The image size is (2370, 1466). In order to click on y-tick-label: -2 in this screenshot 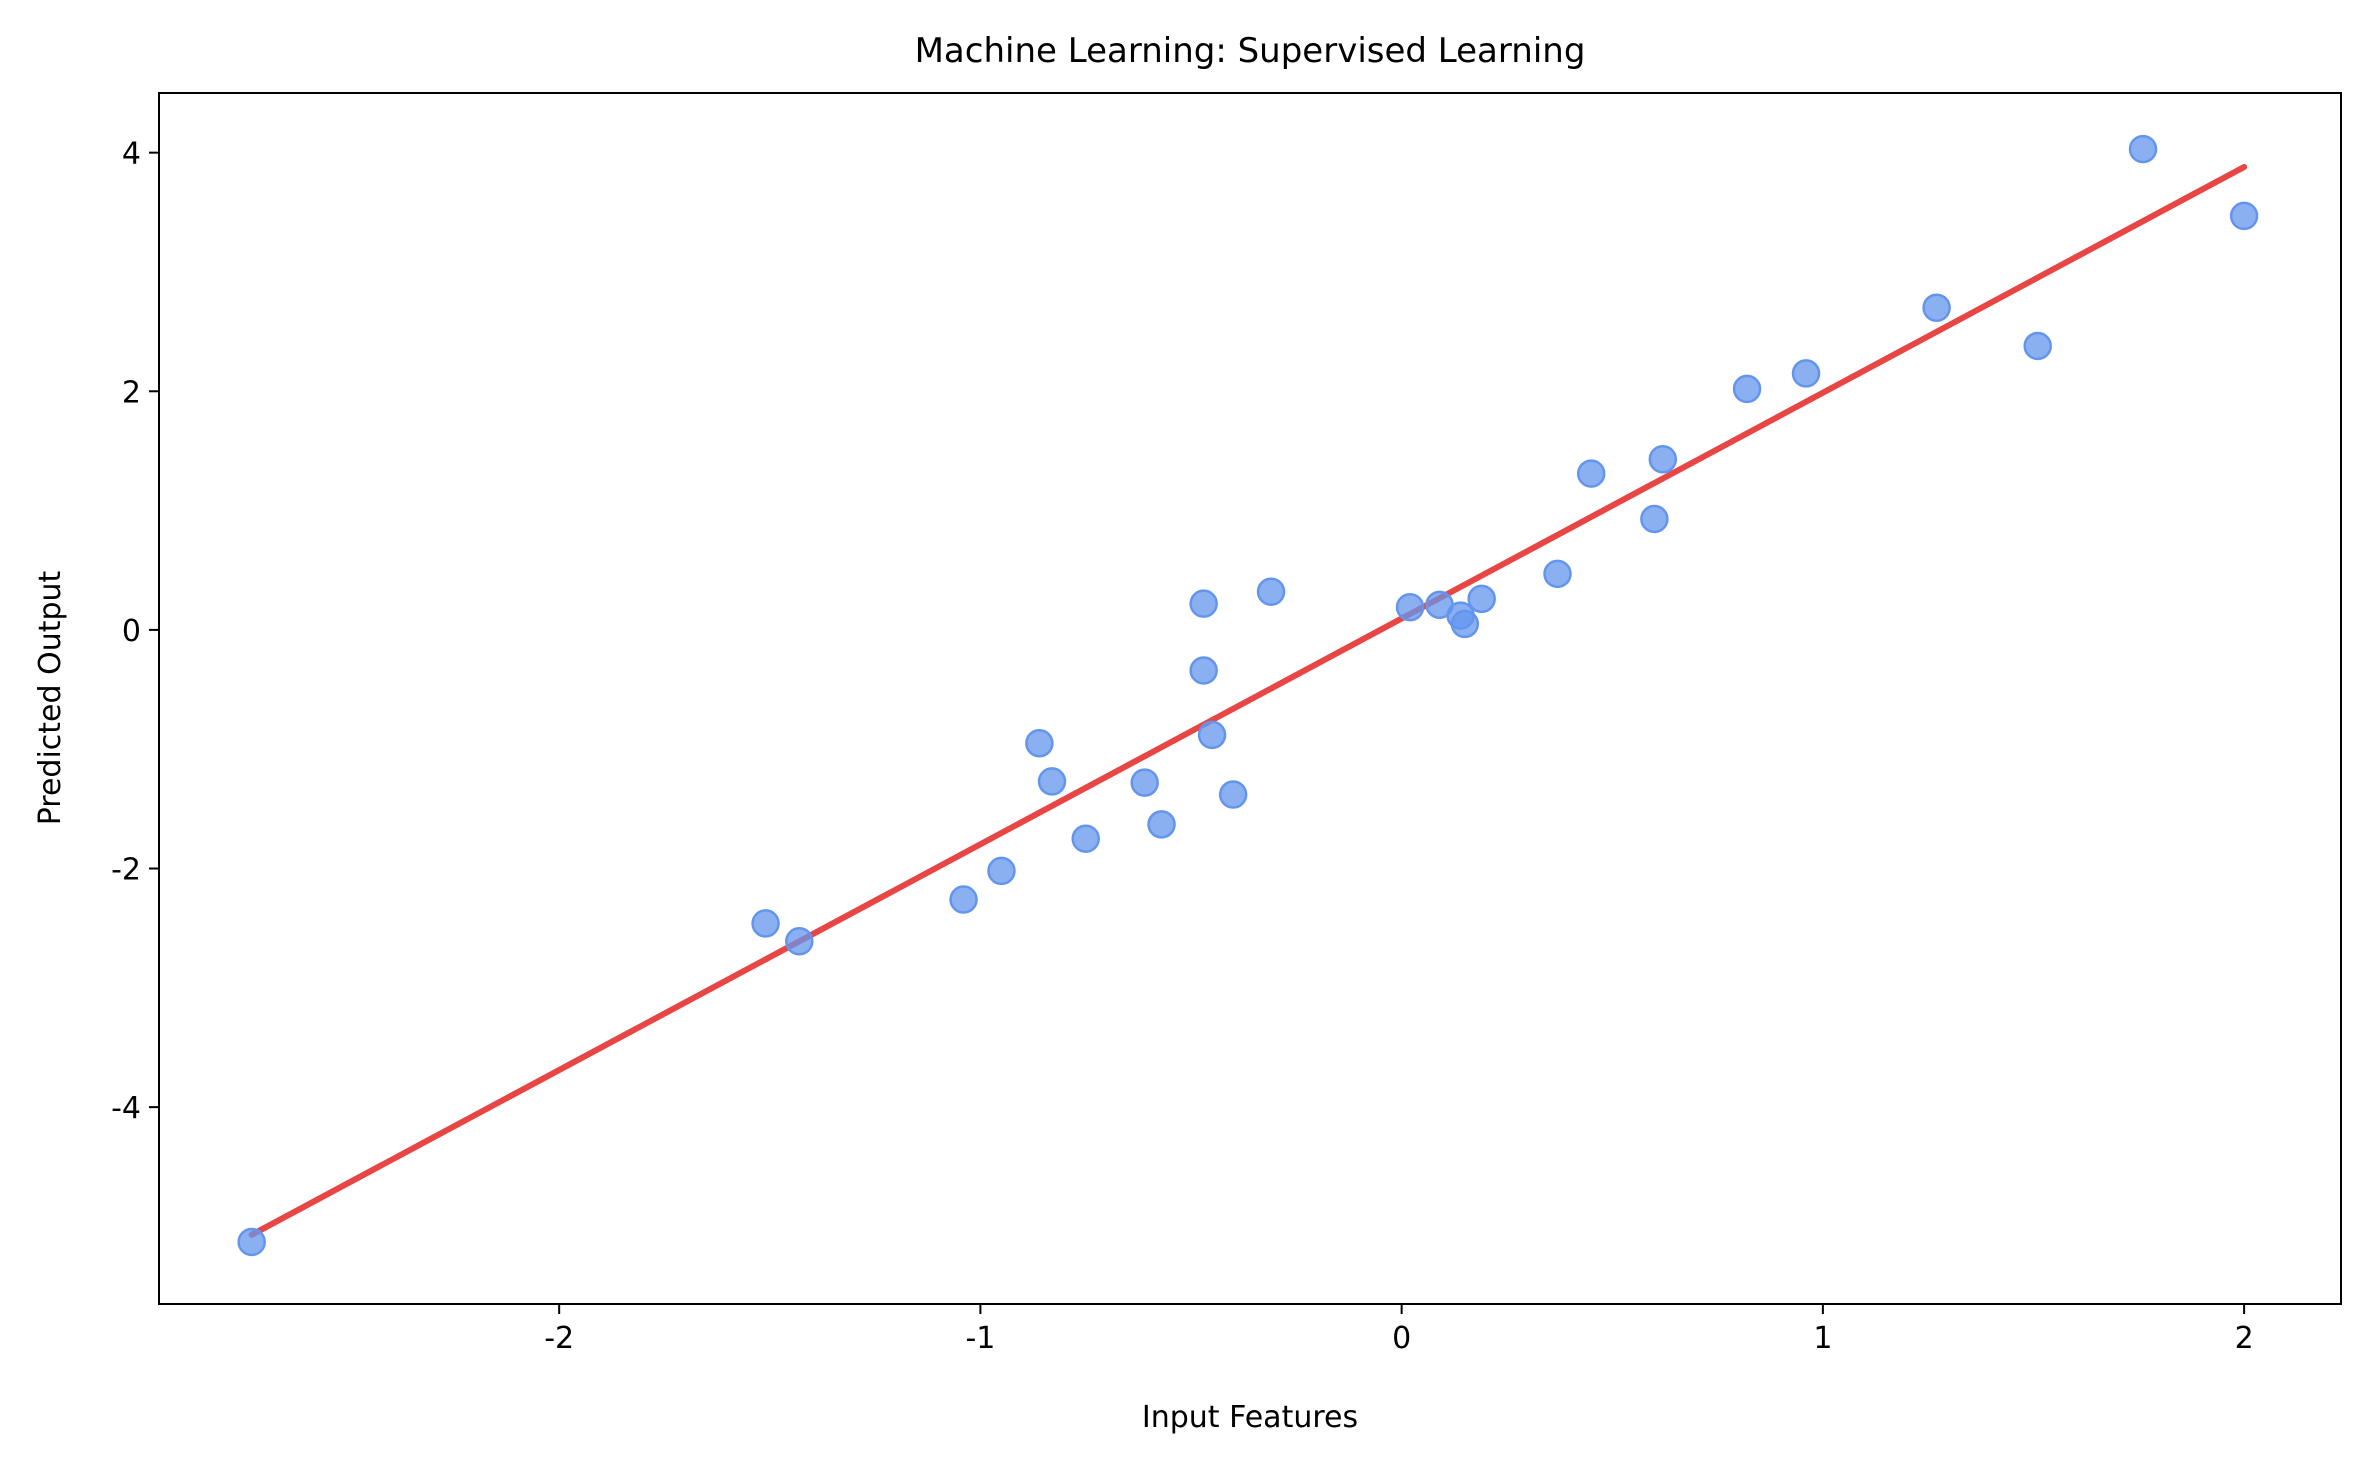, I will do `click(126, 870)`.